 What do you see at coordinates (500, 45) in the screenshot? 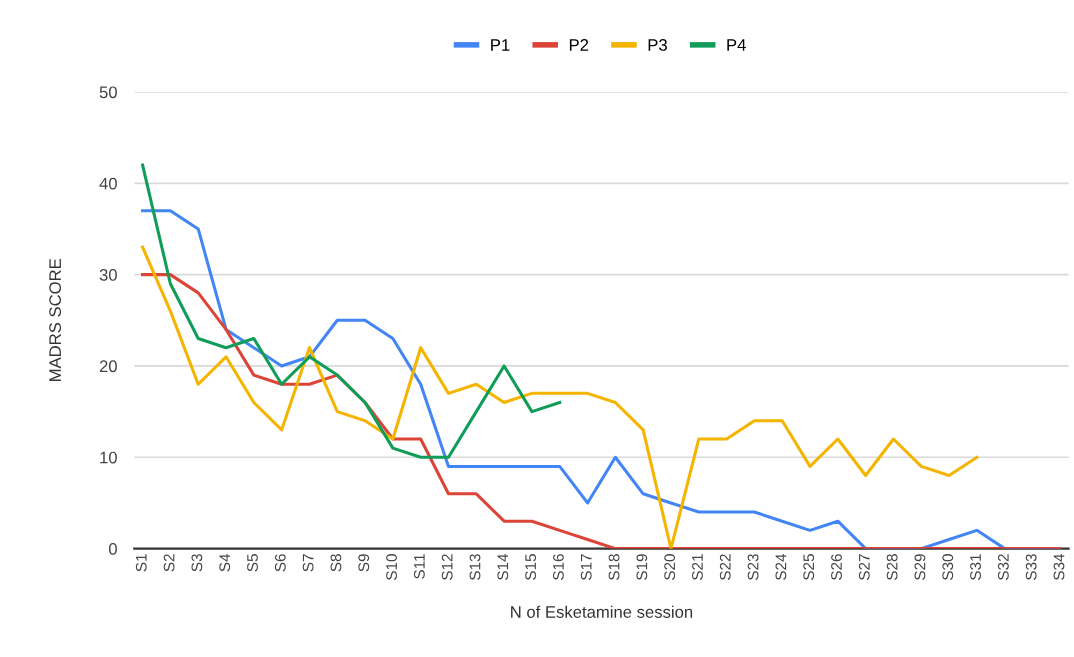
I see `legend-label: P1` at bounding box center [500, 45].